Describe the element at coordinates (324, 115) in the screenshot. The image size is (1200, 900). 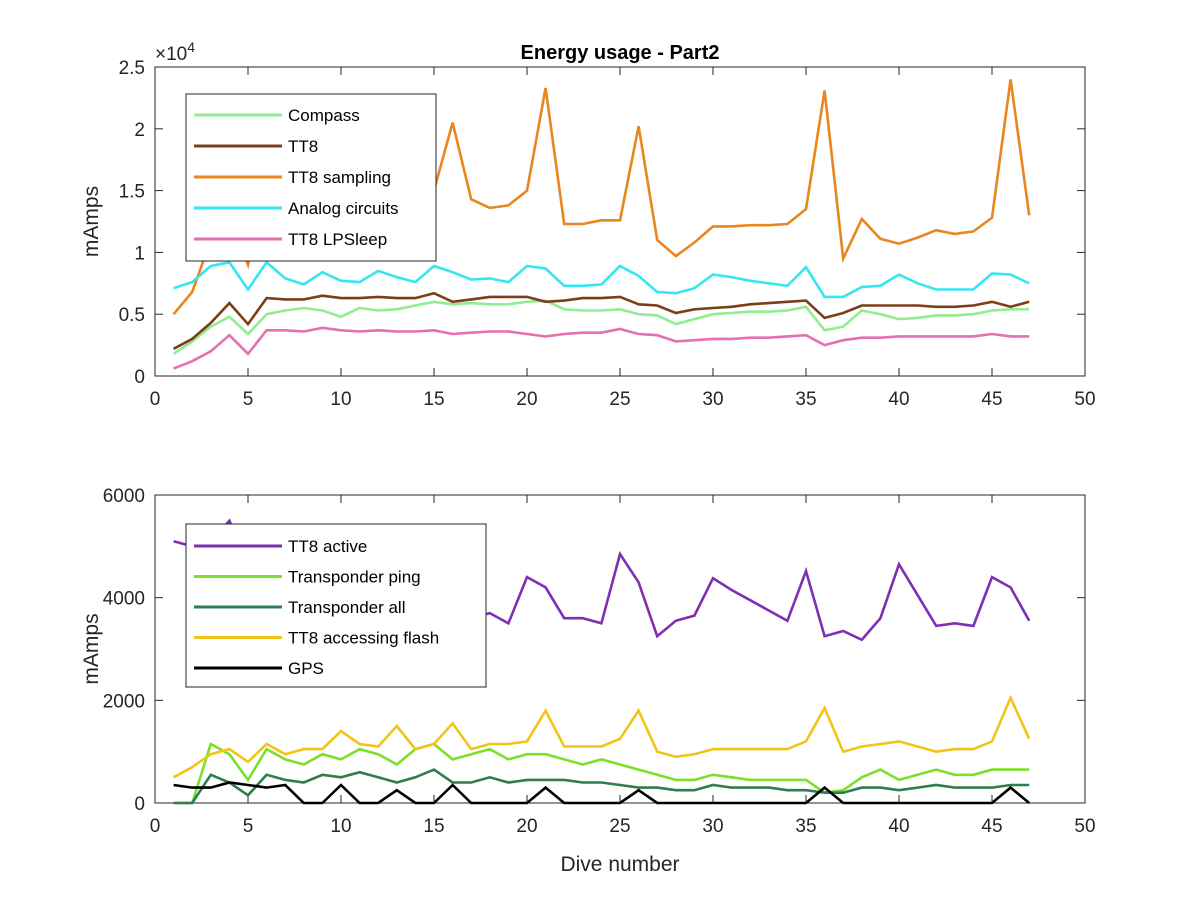
I see `legend-entry: Compass` at that location.